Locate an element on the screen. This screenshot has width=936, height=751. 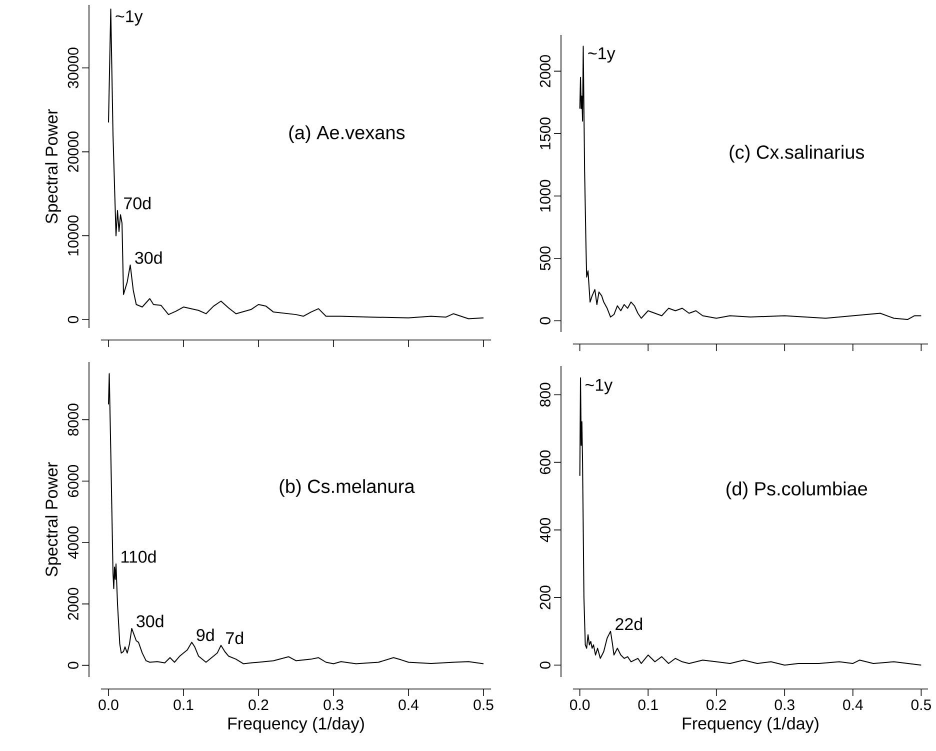
y-tick-label: 200 is located at coordinates (545, 598).